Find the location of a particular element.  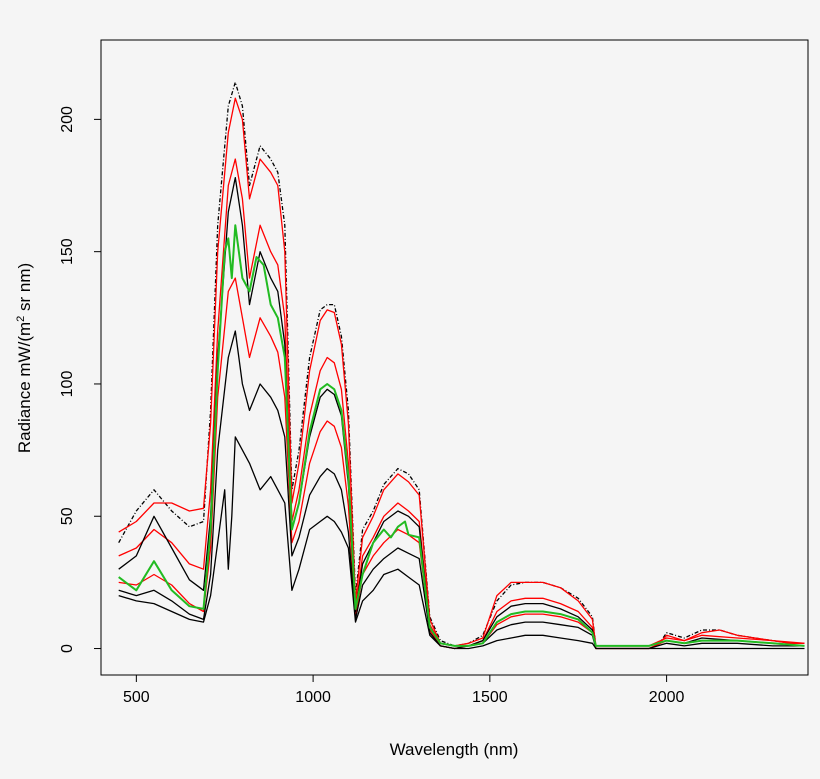

x-axis-title: Wavelength (nm) is located at coordinates (454, 749).